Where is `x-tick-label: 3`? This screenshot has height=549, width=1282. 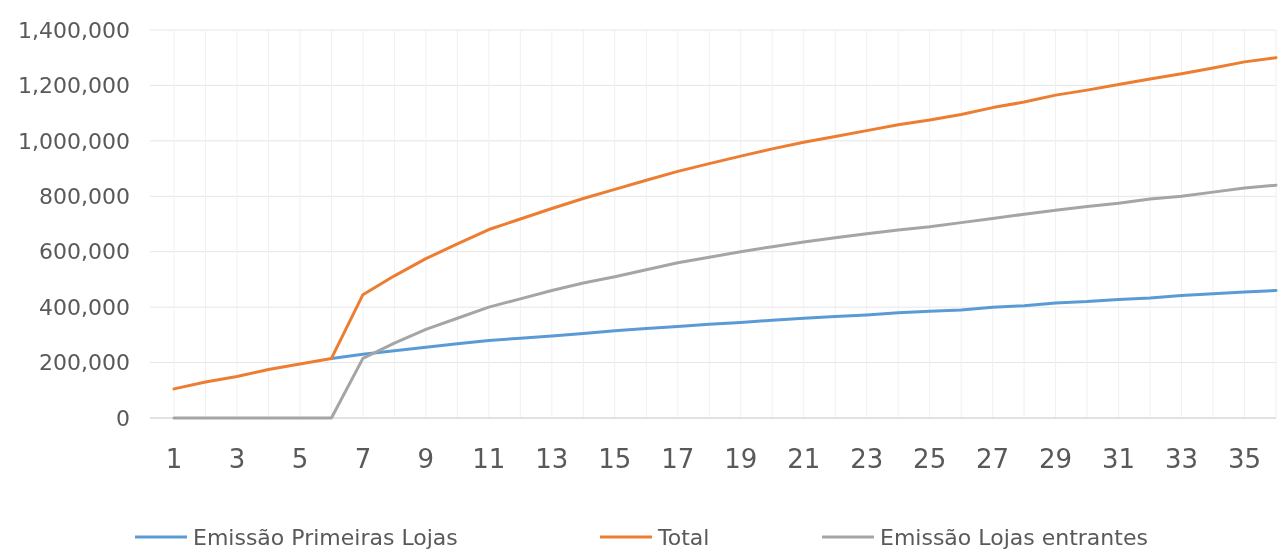
x-tick-label: 3 is located at coordinates (237, 459).